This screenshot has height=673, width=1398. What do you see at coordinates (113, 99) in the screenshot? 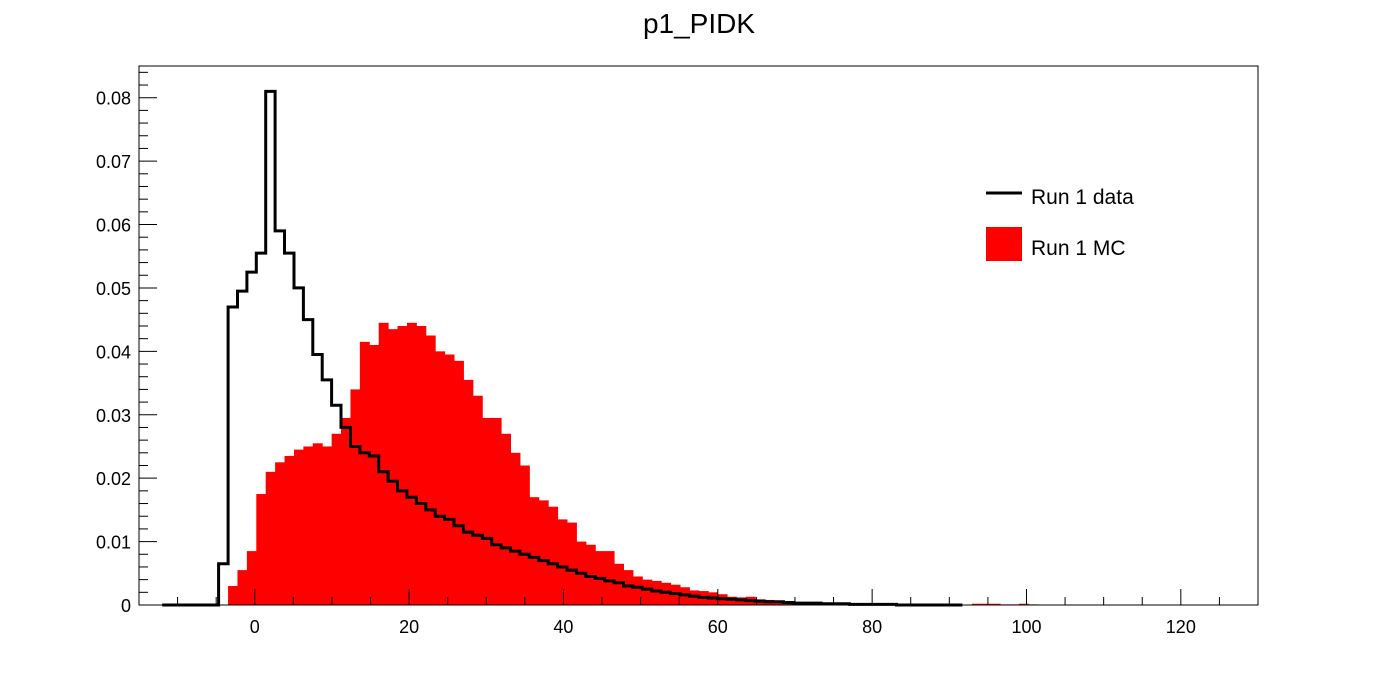
I see `y-tick-label: 0.08` at bounding box center [113, 99].